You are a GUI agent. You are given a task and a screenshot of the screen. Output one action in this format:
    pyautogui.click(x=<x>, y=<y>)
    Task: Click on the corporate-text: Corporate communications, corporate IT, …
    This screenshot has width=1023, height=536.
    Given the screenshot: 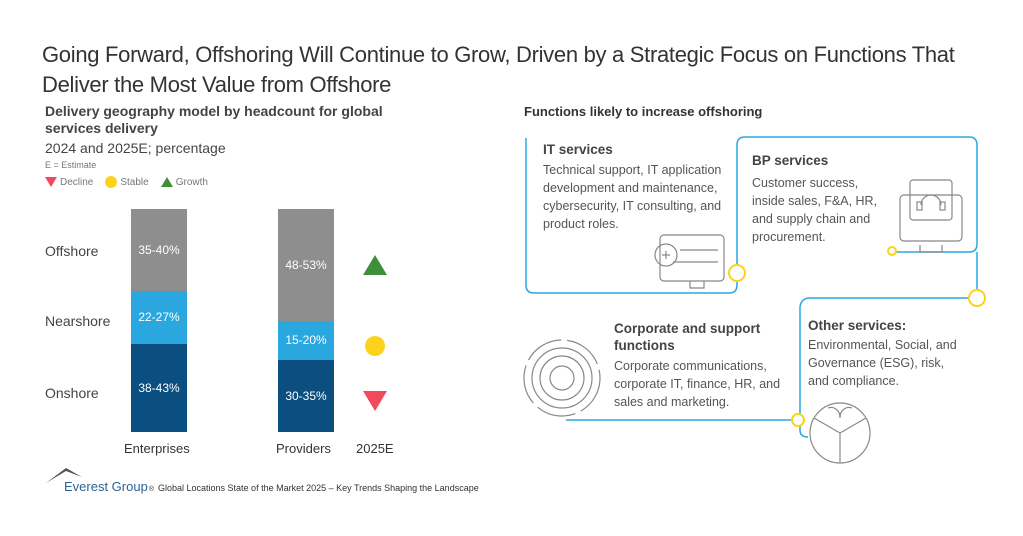 What is the action you would take?
    pyautogui.click(x=697, y=384)
    